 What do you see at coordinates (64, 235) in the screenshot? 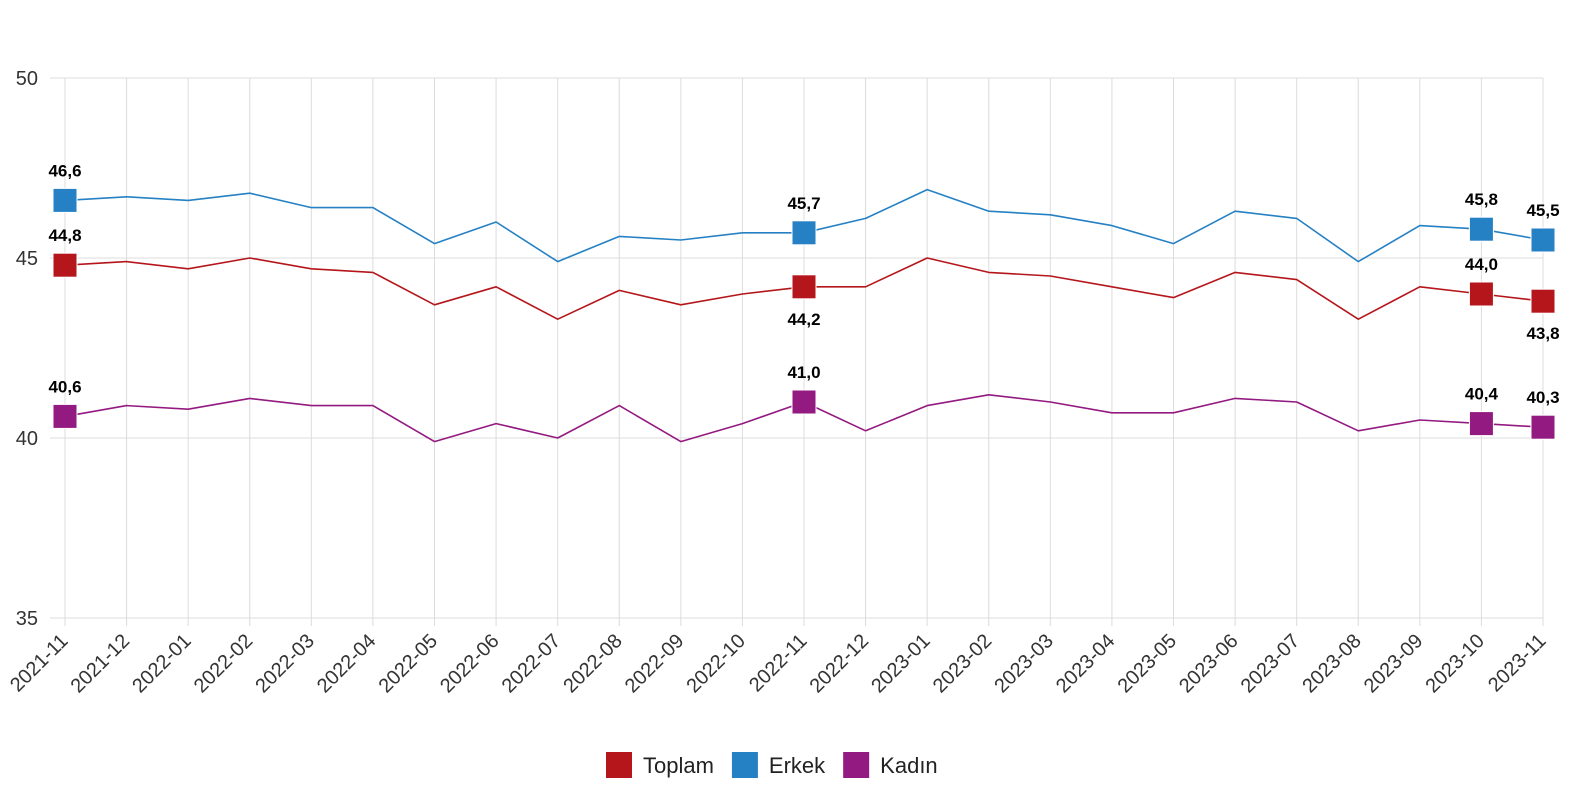
I see `data-label: 44,8` at bounding box center [64, 235].